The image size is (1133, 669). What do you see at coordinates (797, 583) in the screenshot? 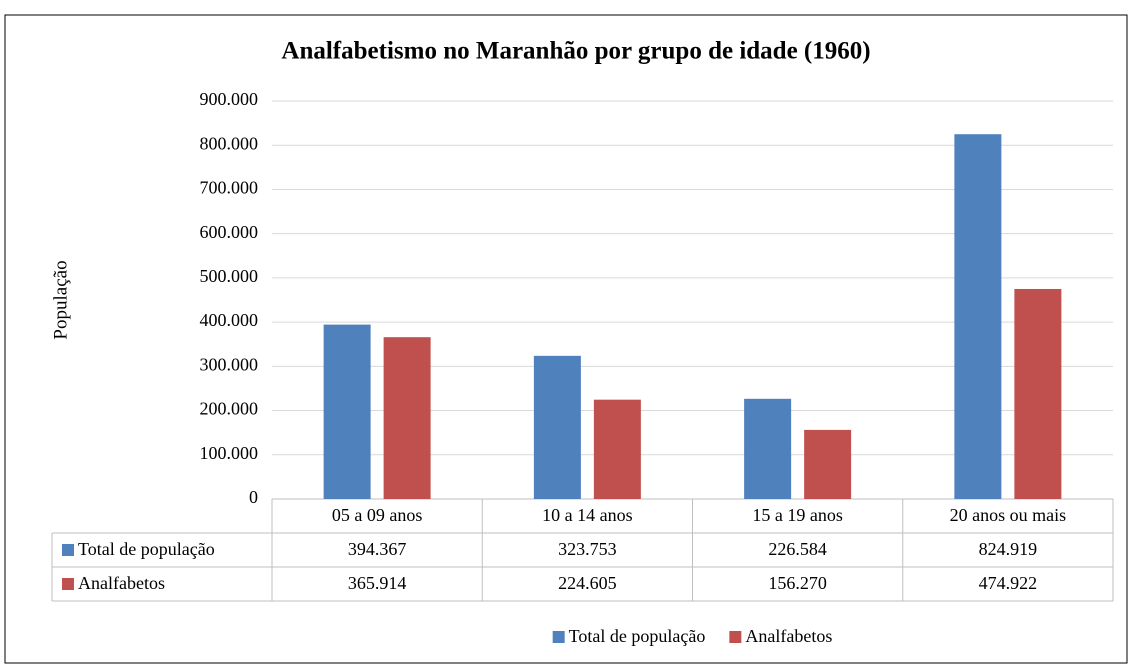
I see `table-value: 156.270` at bounding box center [797, 583].